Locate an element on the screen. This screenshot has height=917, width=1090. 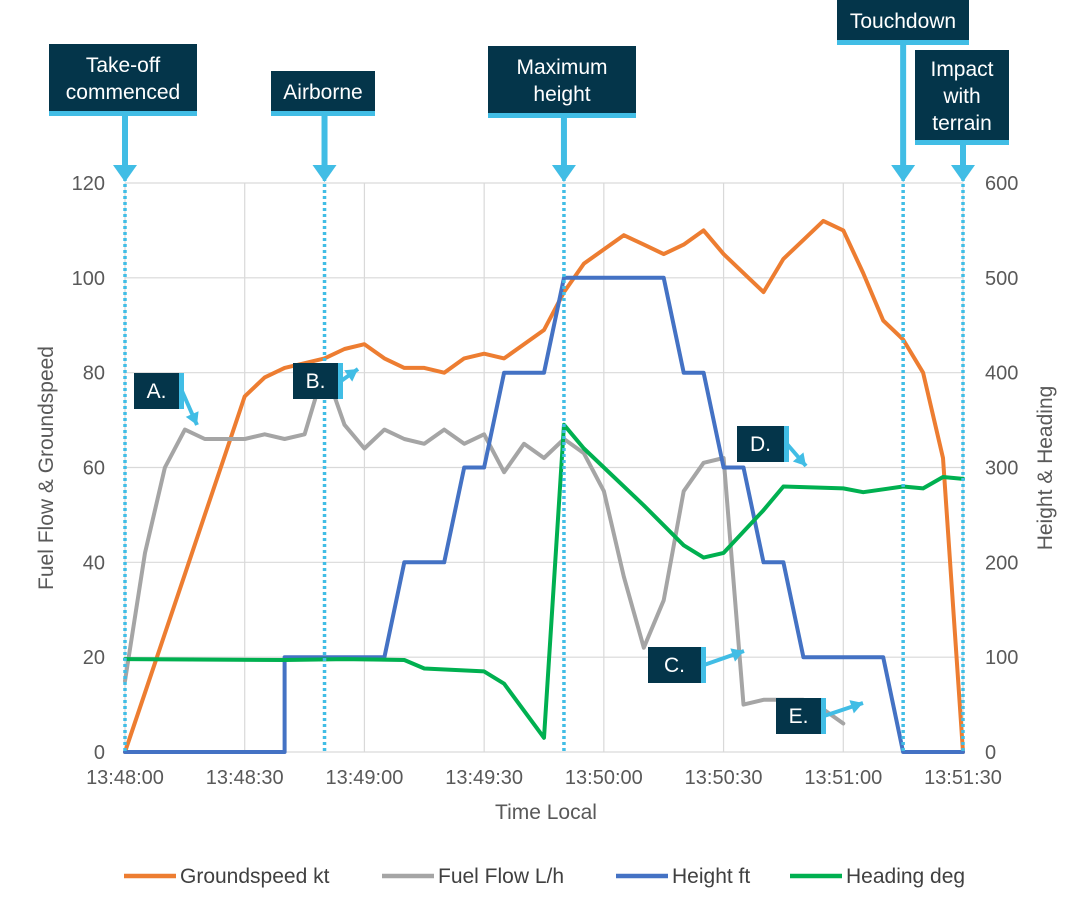
x-tick-label: 13:50:00 is located at coordinates (604, 778).